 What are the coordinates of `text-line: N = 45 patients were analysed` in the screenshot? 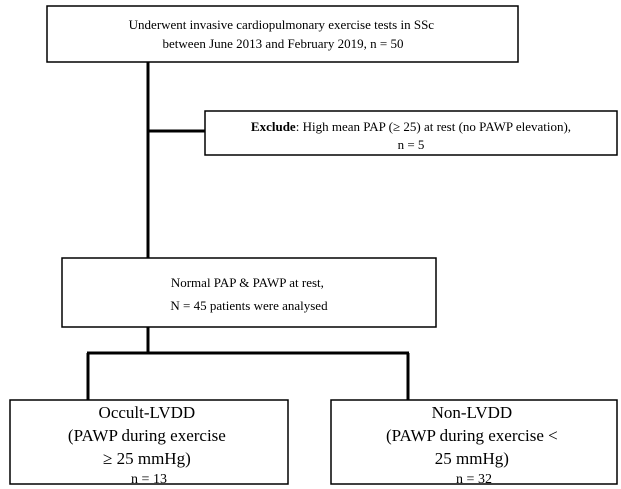 It's located at (249, 305).